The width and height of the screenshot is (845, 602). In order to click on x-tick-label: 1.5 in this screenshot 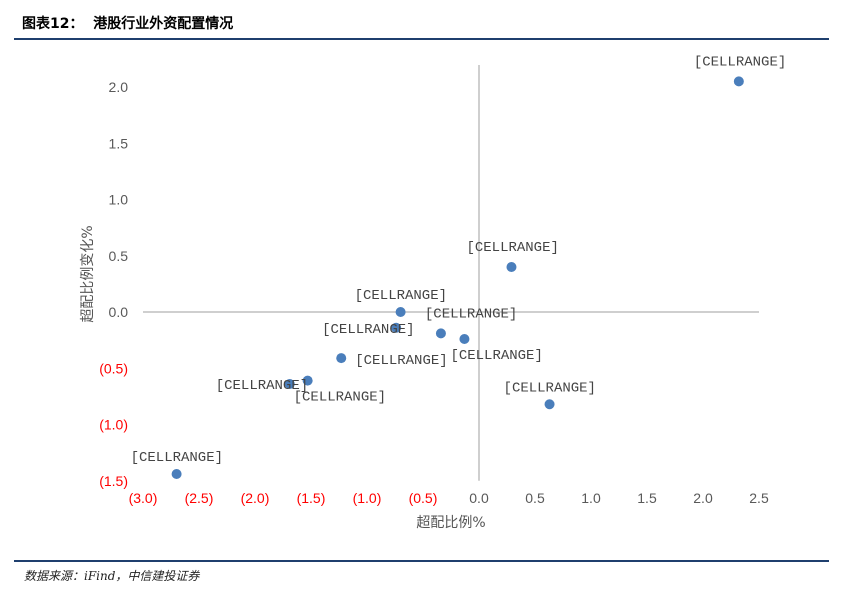, I will do `click(647, 498)`.